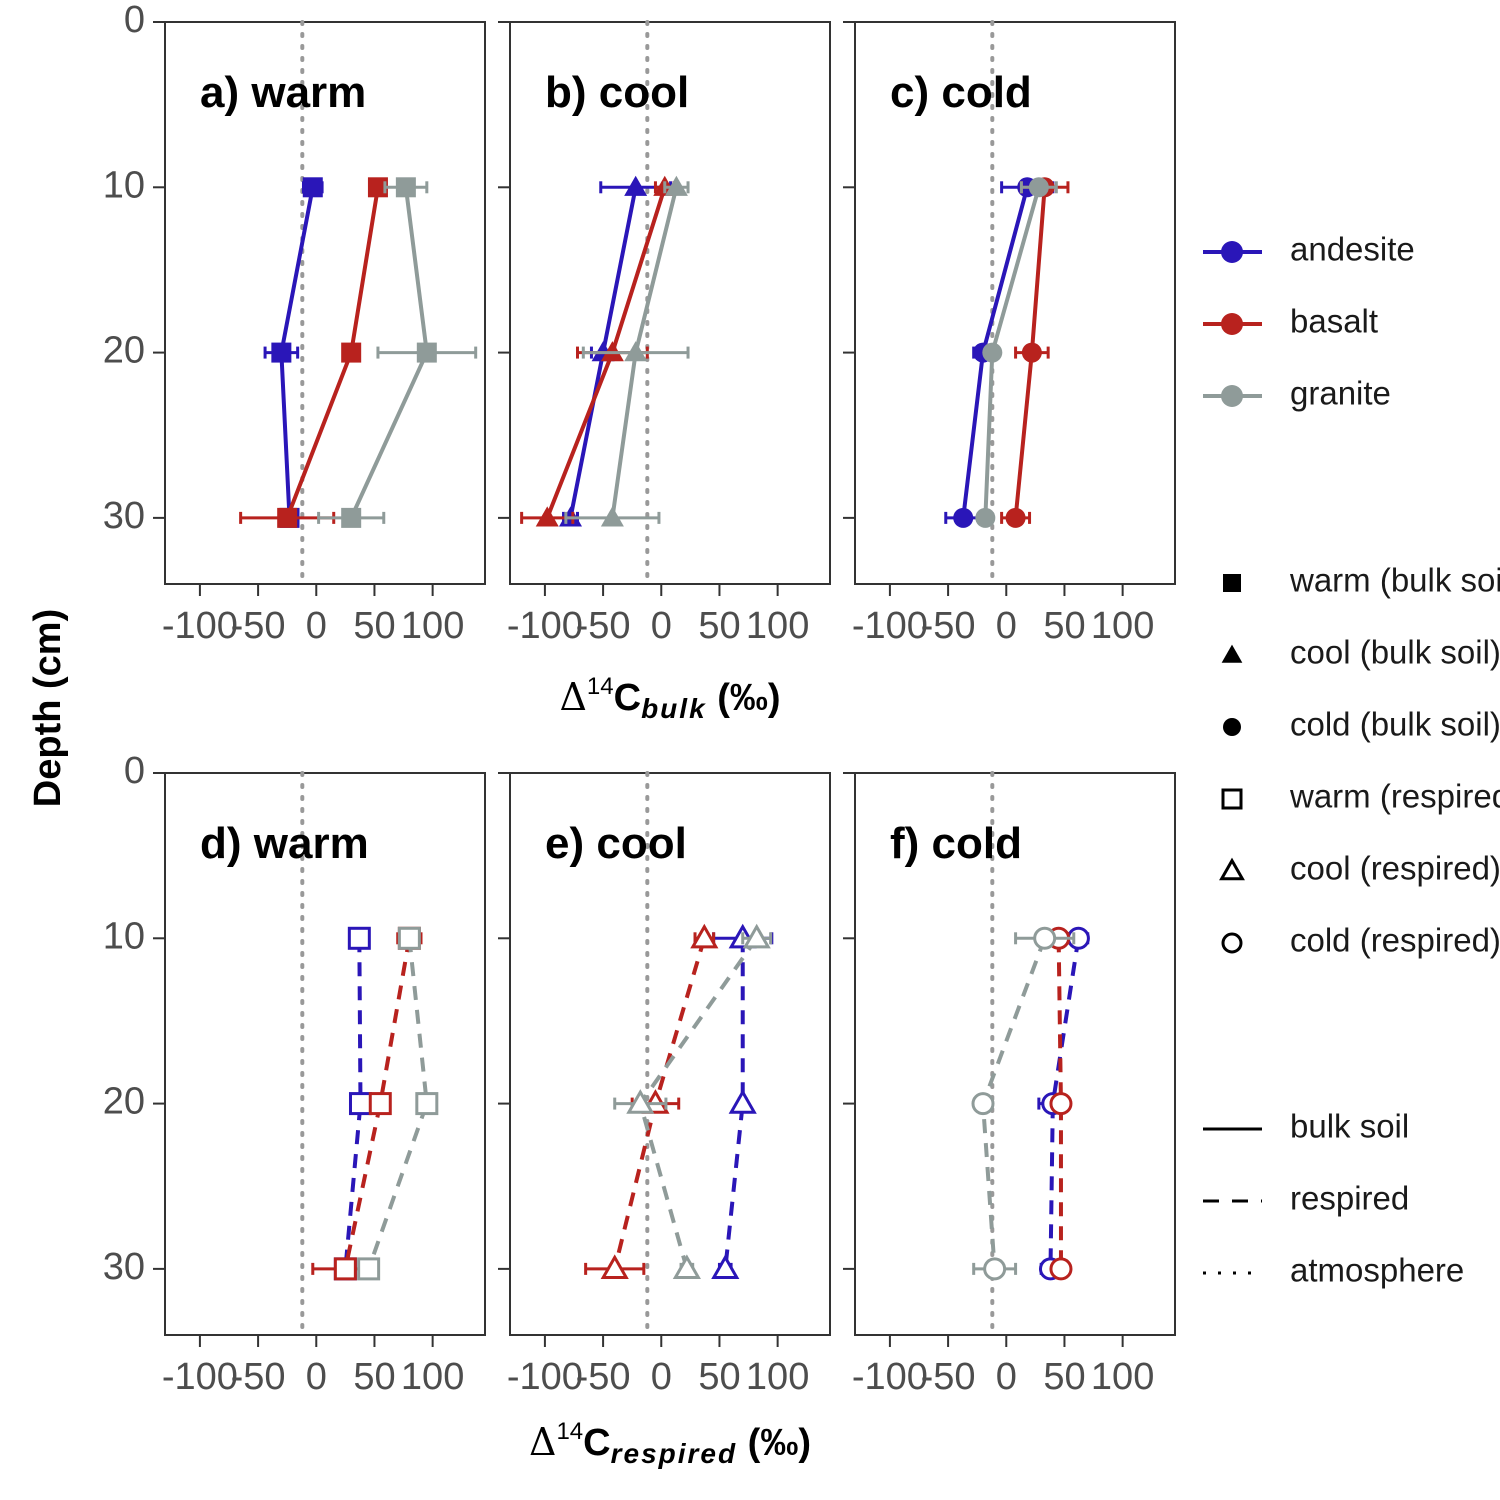 Image resolution: width=1500 pixels, height=1500 pixels. I want to click on x-axis-label-bottom: Δ14Crespired (‰), so click(670, 1443).